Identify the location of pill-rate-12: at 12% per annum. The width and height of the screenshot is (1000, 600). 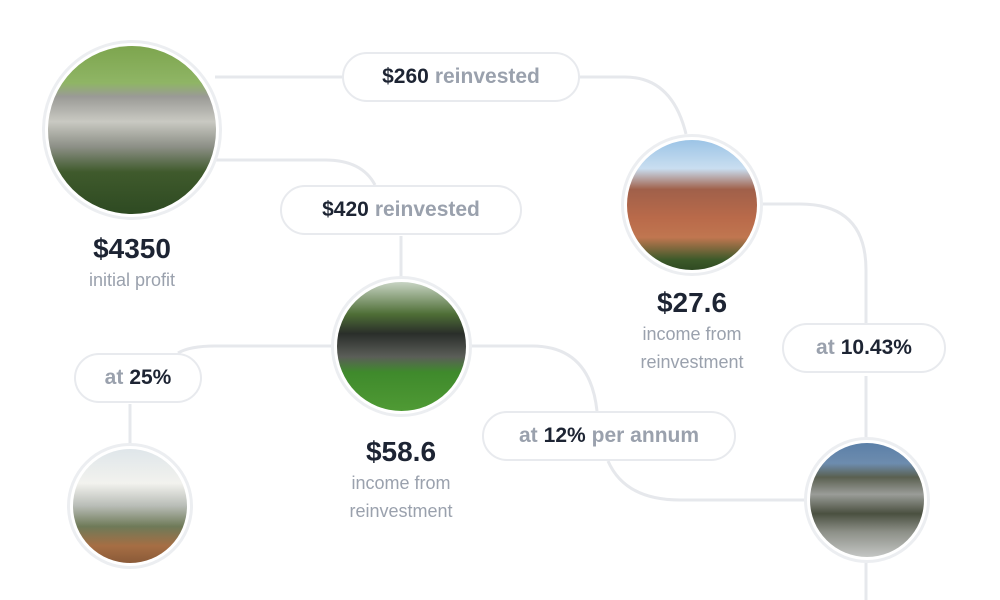
(609, 436).